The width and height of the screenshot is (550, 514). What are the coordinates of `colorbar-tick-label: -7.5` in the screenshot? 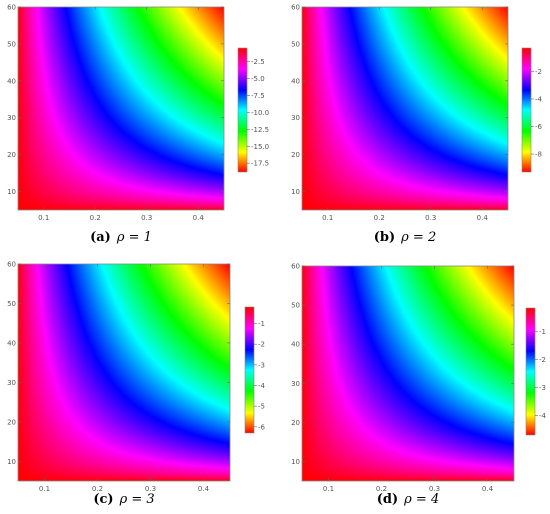 It's located at (258, 96).